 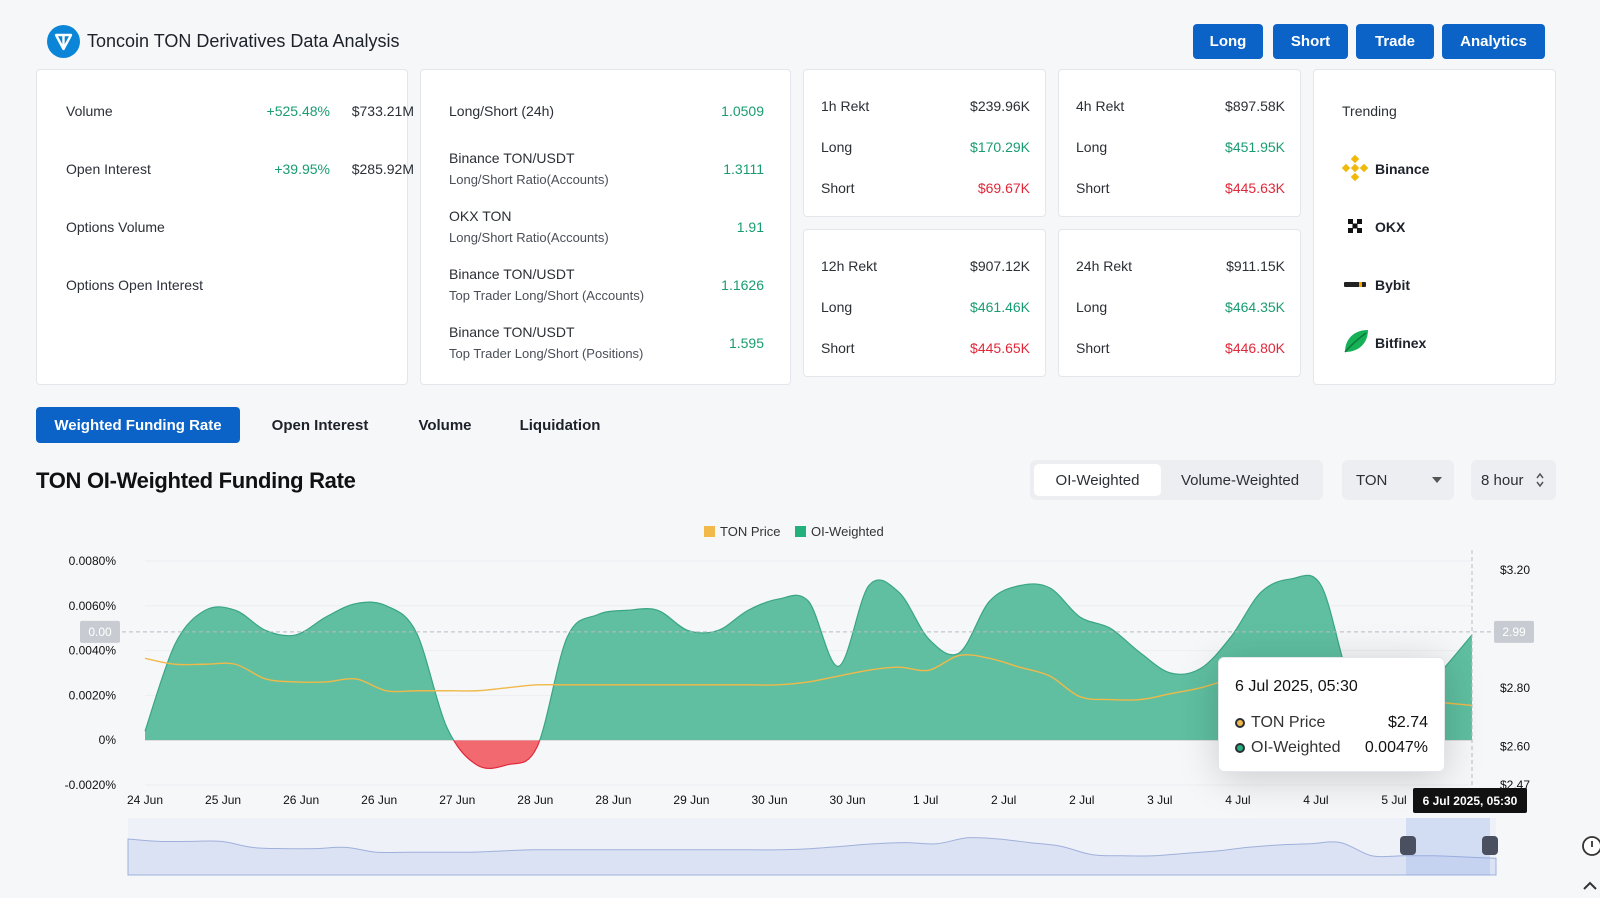 What do you see at coordinates (812, 856) in the screenshot?
I see `data-zoom-preview` at bounding box center [812, 856].